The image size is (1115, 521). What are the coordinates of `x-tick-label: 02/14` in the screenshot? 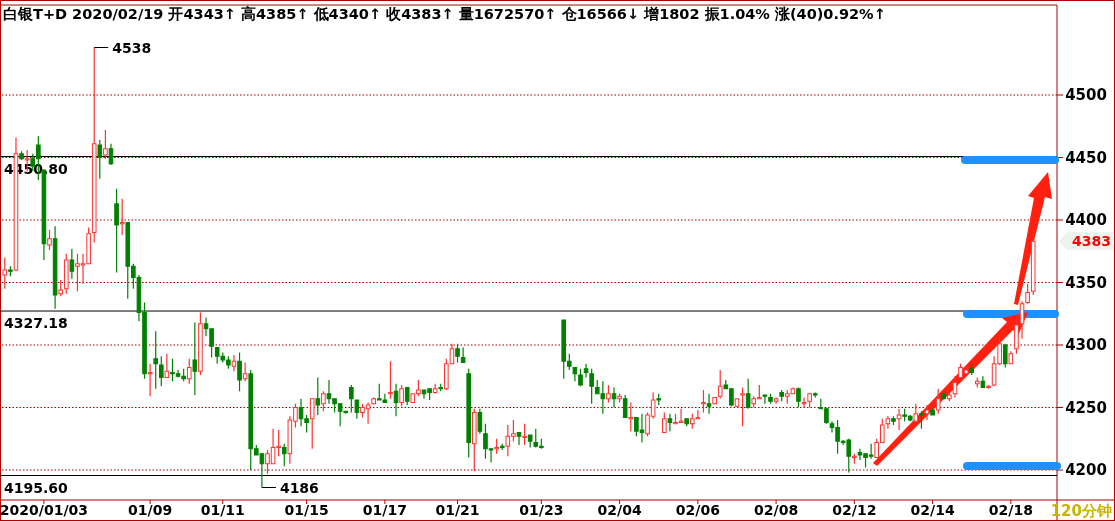 It's located at (932, 510).